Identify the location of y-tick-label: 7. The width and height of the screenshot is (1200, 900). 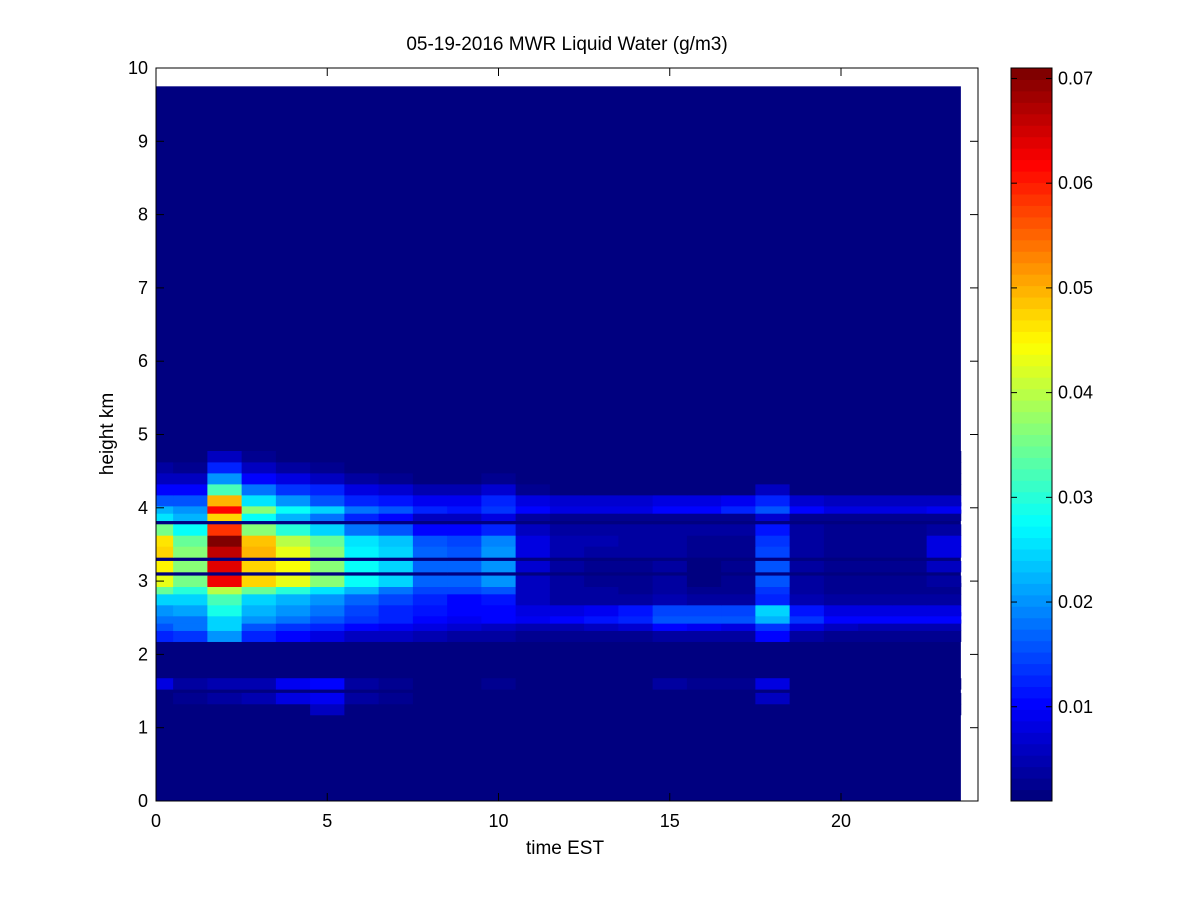
(143, 288).